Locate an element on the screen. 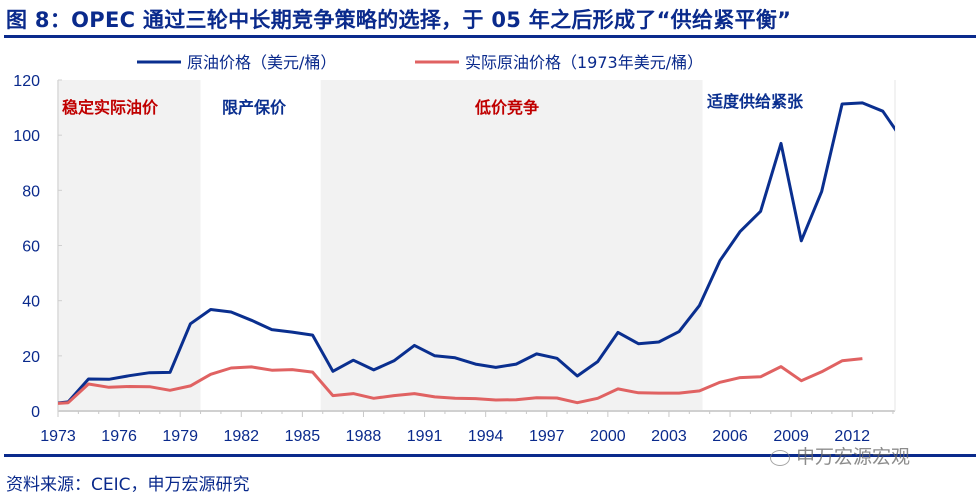 The width and height of the screenshot is (977, 496). watermark: 申万宏源宏观 is located at coordinates (840, 455).